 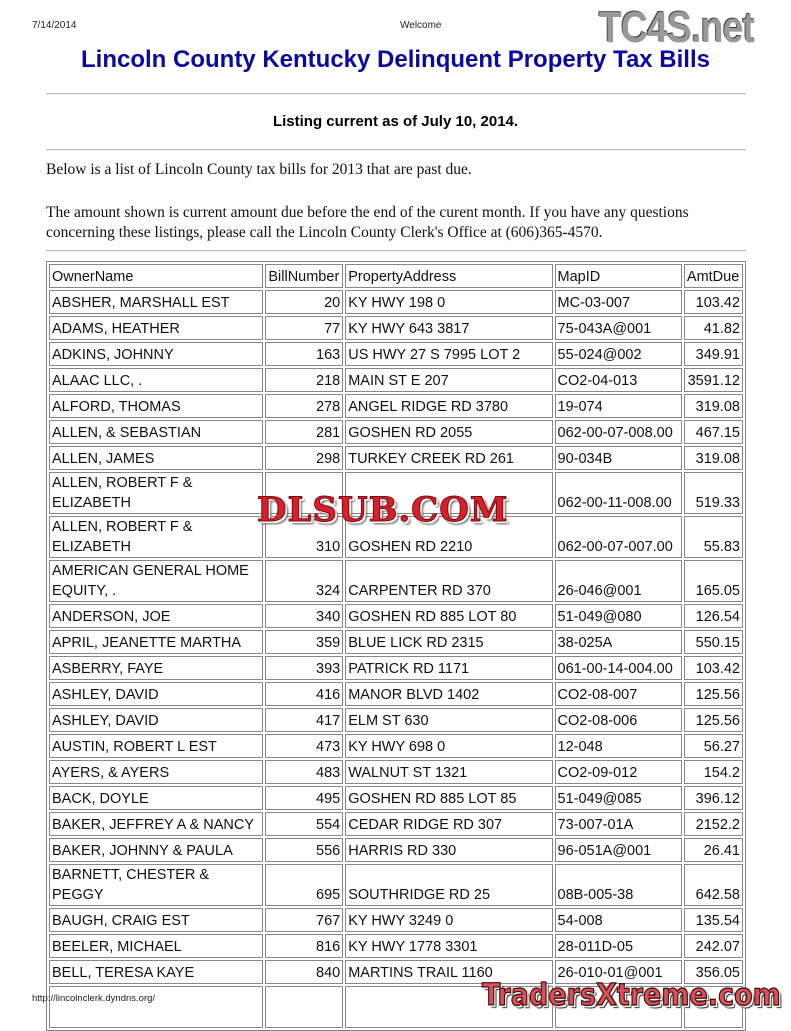 I want to click on amount-due-cell: 2152.2, so click(x=713, y=824).